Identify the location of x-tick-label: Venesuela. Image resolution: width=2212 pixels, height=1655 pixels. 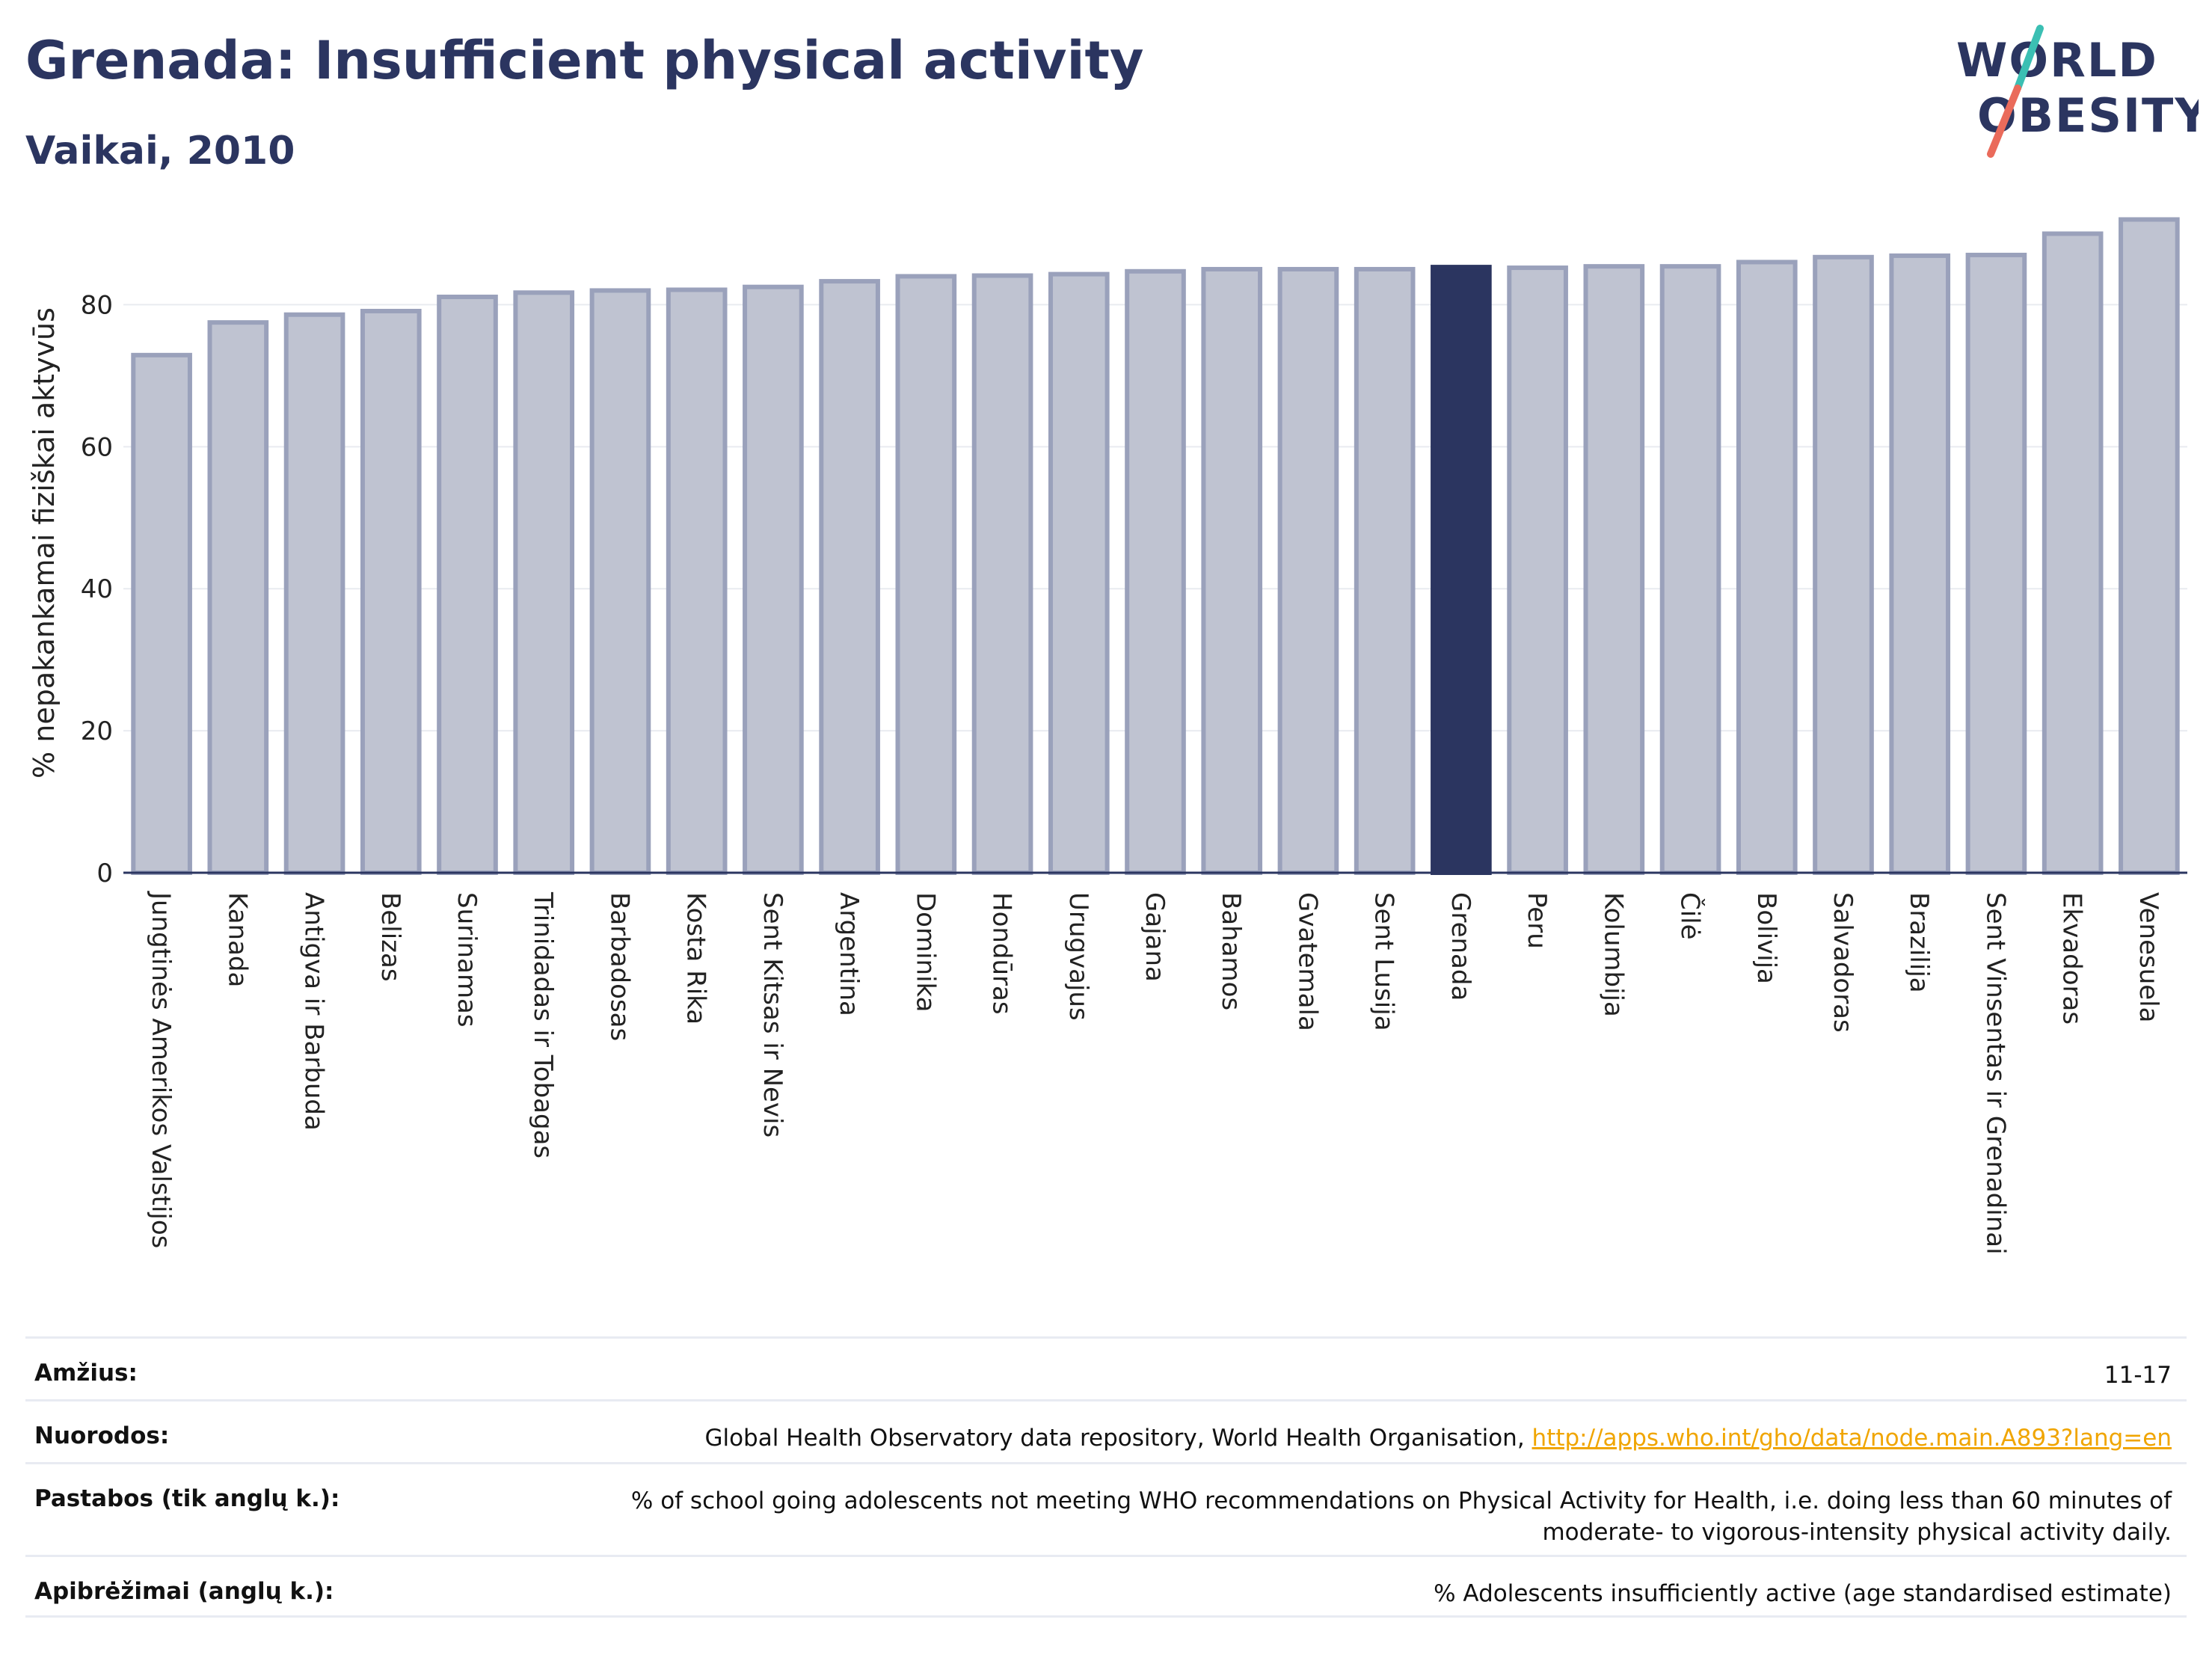
(2148, 957).